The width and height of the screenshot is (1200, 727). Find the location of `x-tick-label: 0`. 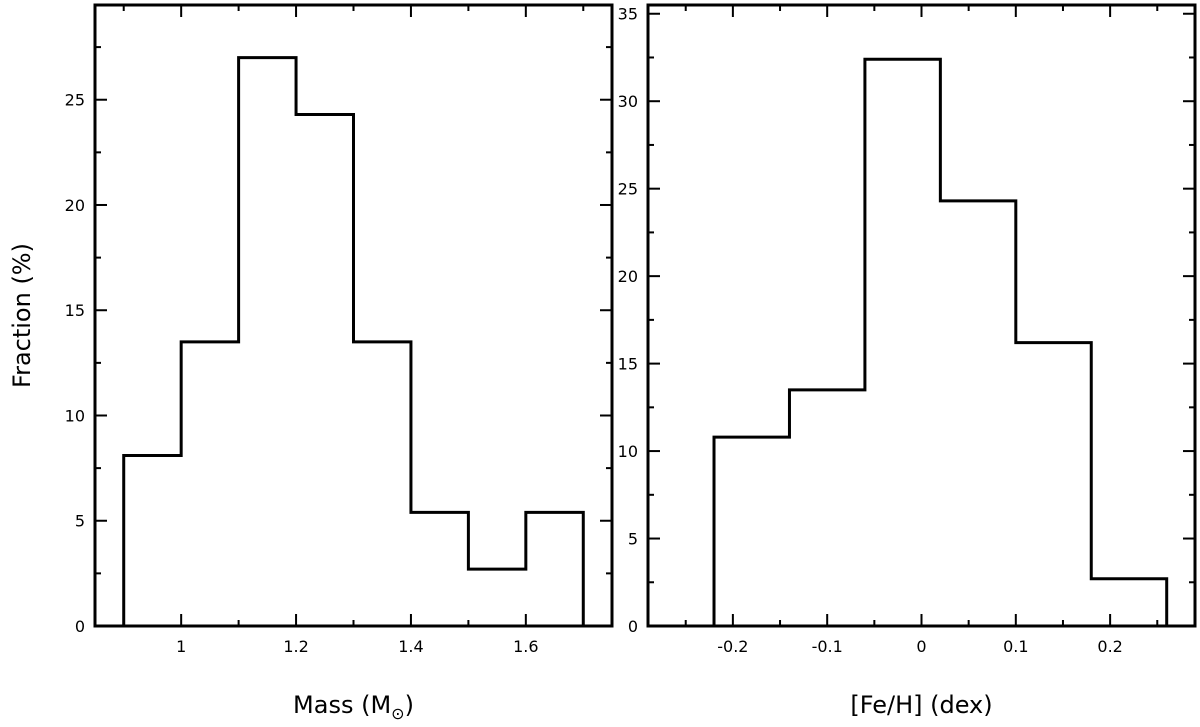

x-tick-label: 0 is located at coordinates (921, 646).